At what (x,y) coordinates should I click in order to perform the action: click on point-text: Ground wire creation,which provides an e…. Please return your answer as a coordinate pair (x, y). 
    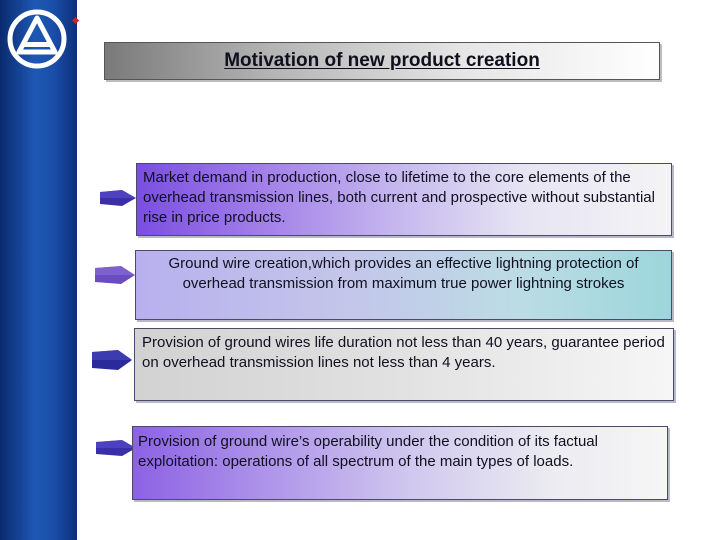
    Looking at the image, I should click on (403, 273).